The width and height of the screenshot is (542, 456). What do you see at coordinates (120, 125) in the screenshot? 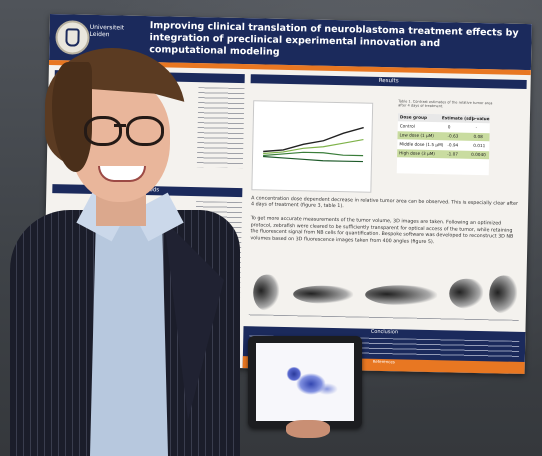
I see `glasses-bridge` at bounding box center [120, 125].